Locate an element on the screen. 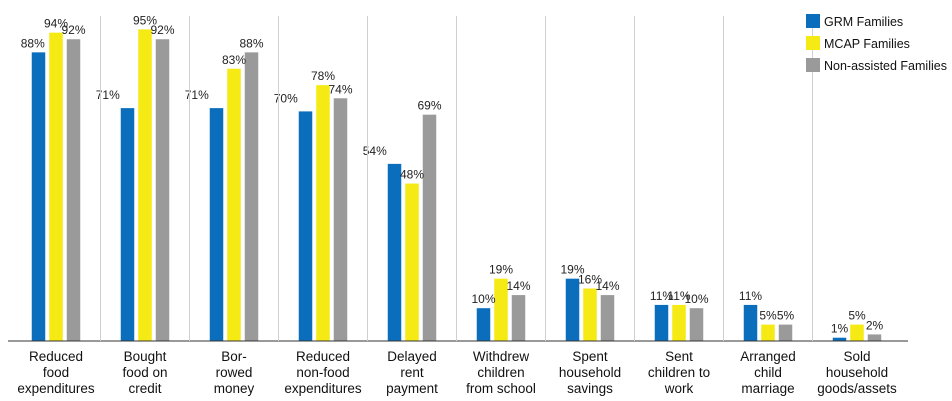  category-label: savings is located at coordinates (590, 388).